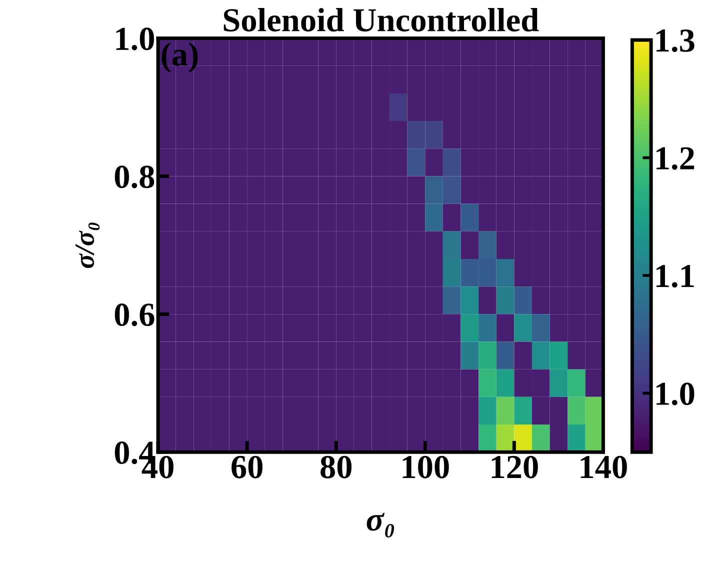 This screenshot has height=563, width=725. What do you see at coordinates (380, 525) in the screenshot?
I see `x-axis-title: σ₀` at bounding box center [380, 525].